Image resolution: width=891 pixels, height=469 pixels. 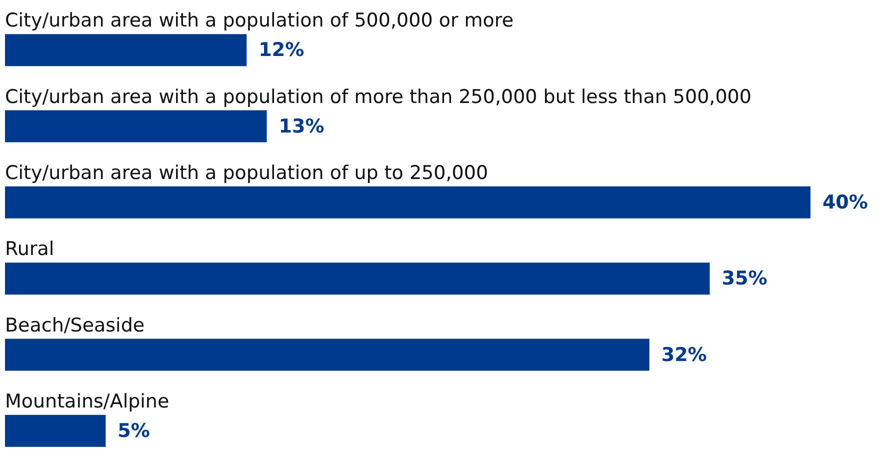 I want to click on data-label: 35%, so click(x=745, y=279).